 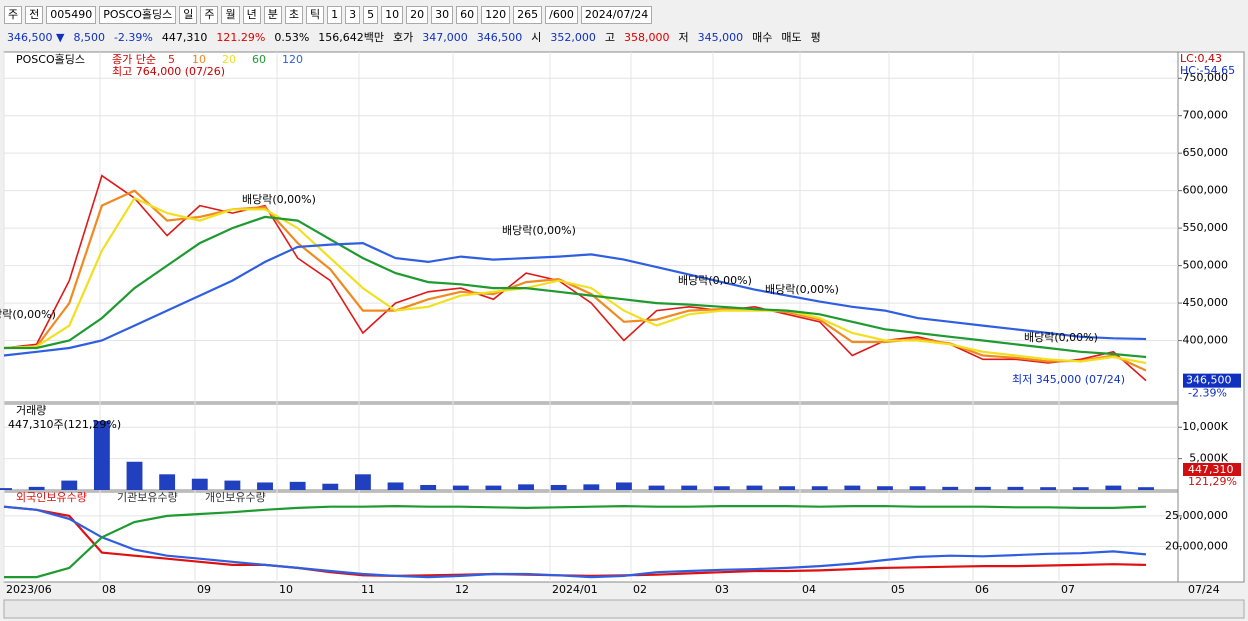 What do you see at coordinates (251, 15) in the screenshot?
I see `field: 년` at bounding box center [251, 15].